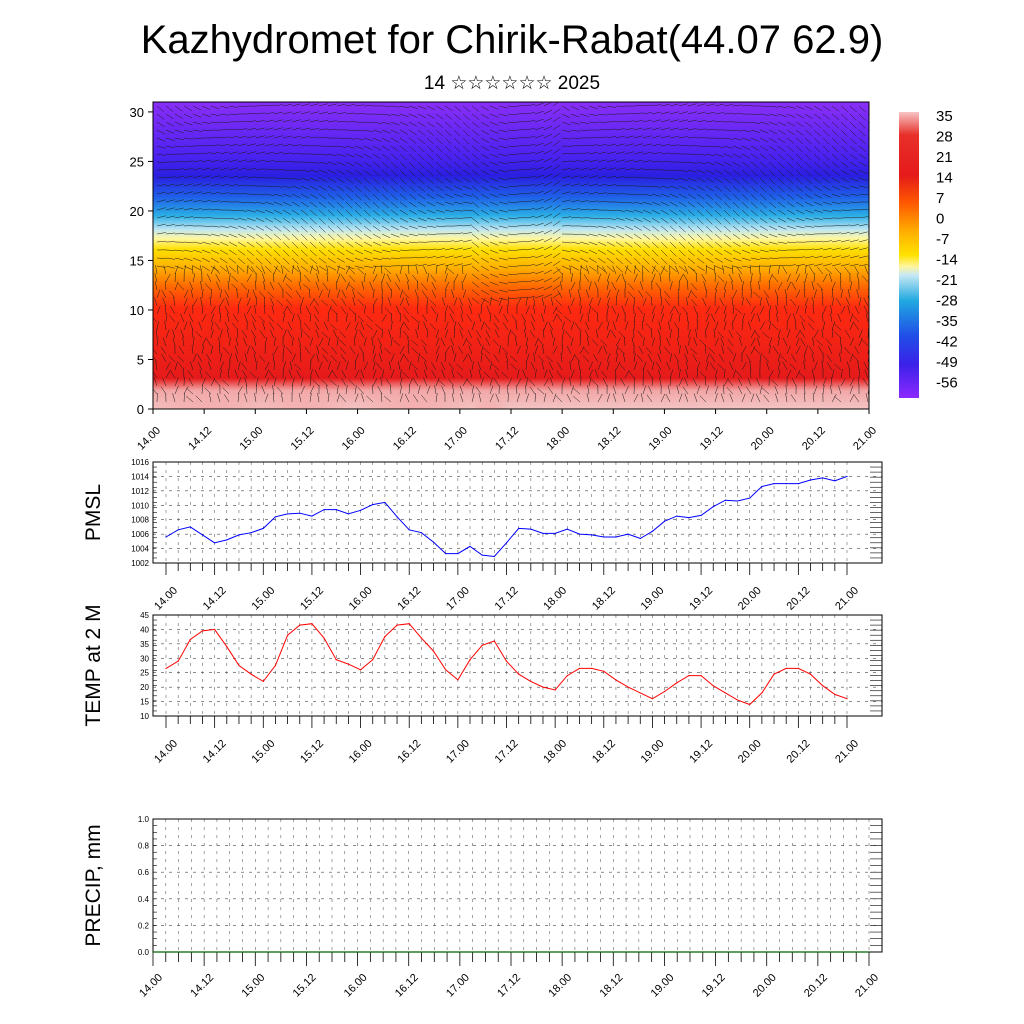  What do you see at coordinates (701, 599) in the screenshot?
I see `x-tick-label: 19.12` at bounding box center [701, 599].